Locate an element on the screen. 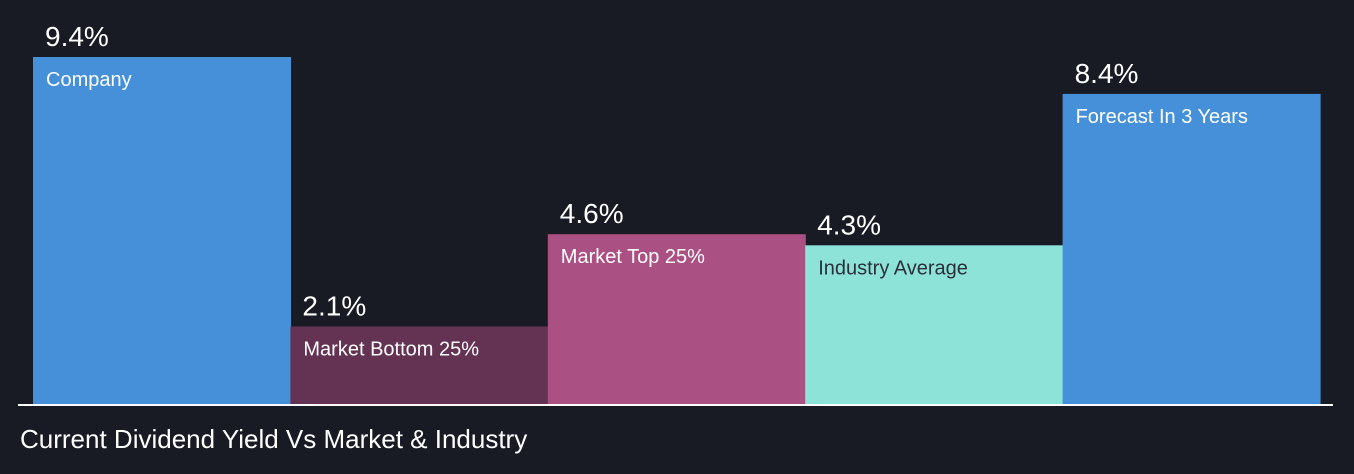 This screenshot has height=474, width=1354. bar-category-label: Forecast In 3 Years is located at coordinates (1162, 117).